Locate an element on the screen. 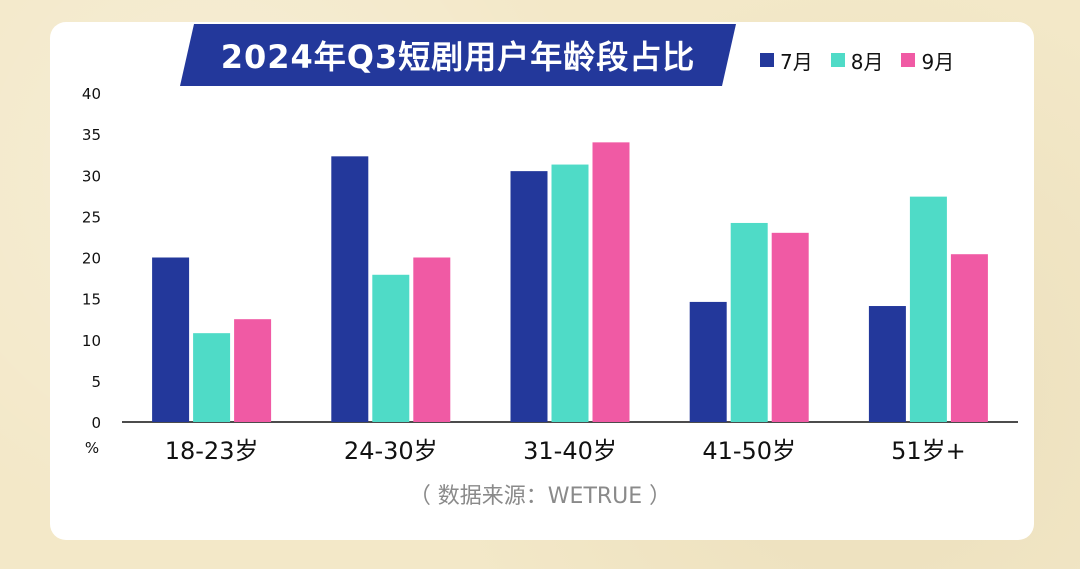 Image resolution: width=1080 pixels, height=569 pixels. legend: 7月 8月 9月 is located at coordinates (857, 60).